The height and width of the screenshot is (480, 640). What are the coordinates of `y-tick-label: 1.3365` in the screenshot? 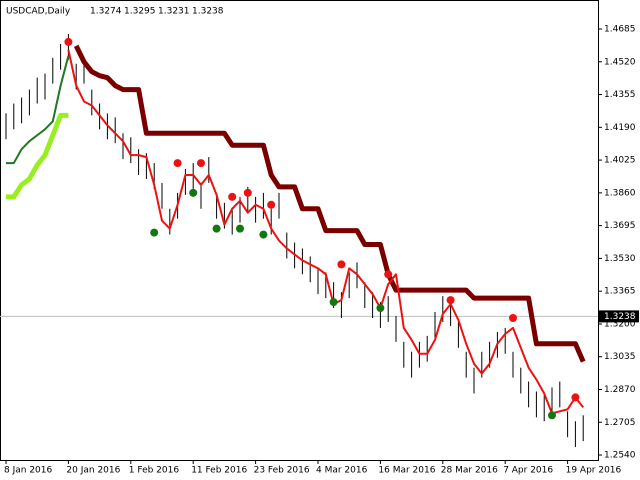 It's located at (620, 292).